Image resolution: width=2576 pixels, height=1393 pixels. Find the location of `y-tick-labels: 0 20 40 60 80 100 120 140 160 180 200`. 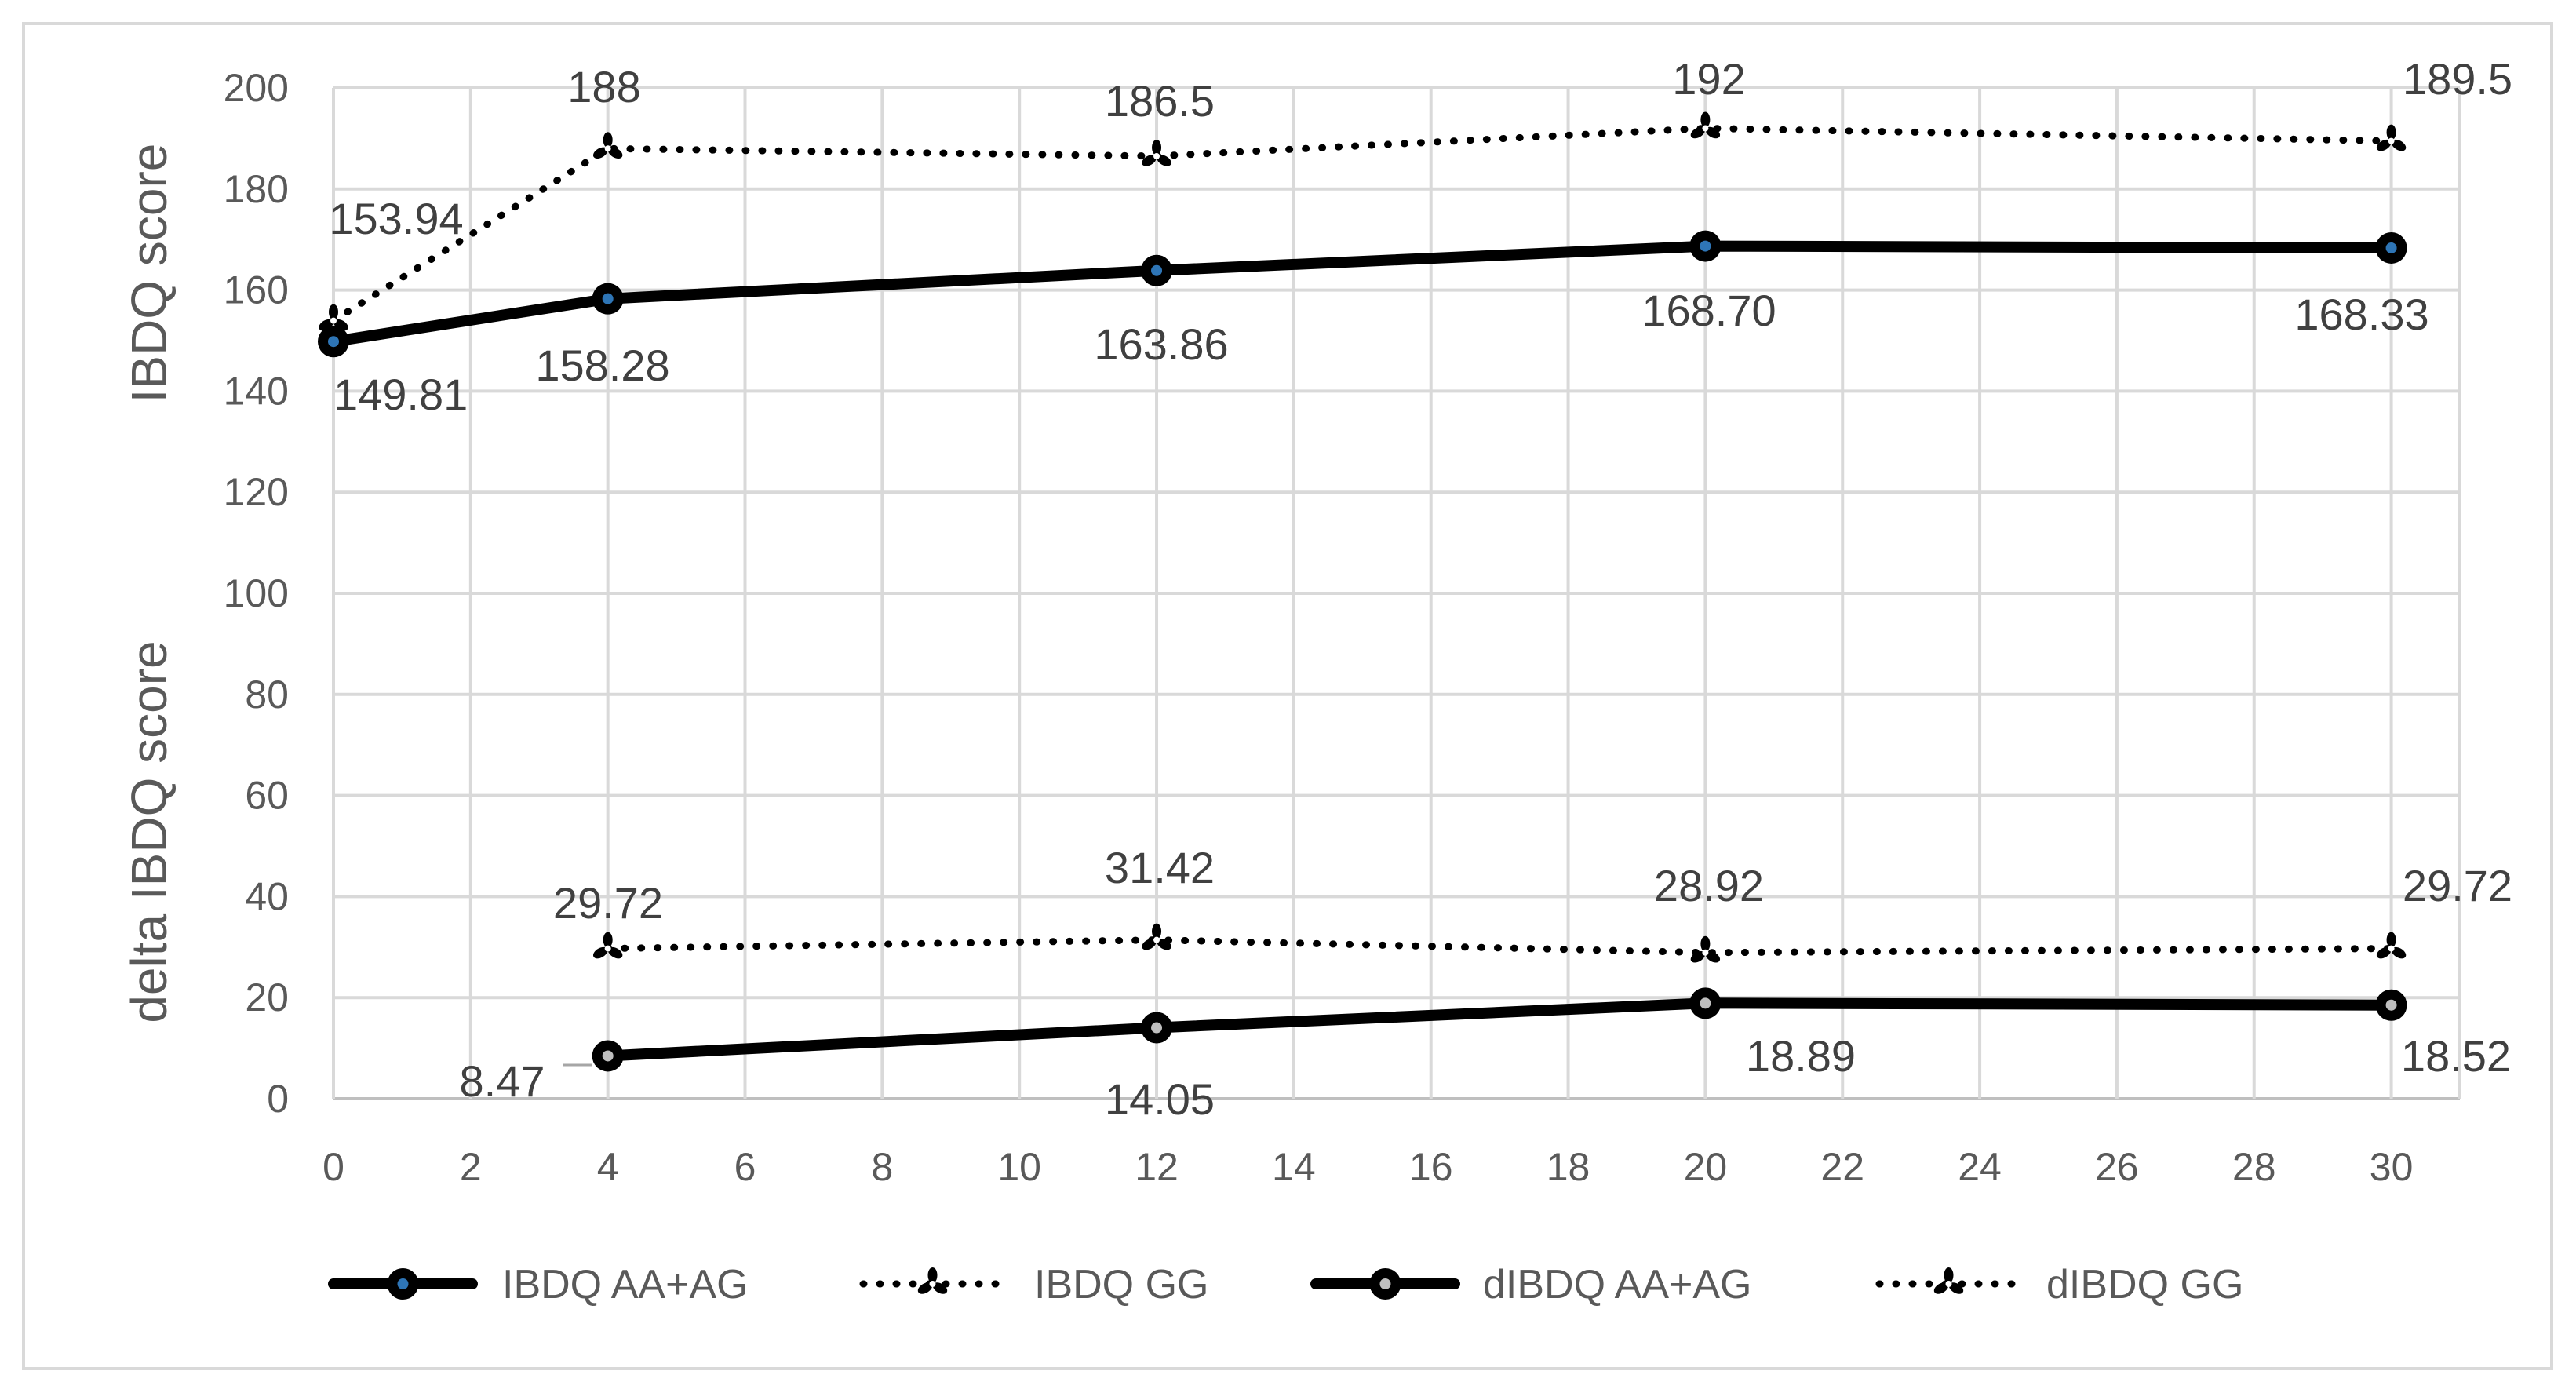

y-tick-labels: 0 20 40 60 80 100 120 140 160 180 200 is located at coordinates (256, 593).